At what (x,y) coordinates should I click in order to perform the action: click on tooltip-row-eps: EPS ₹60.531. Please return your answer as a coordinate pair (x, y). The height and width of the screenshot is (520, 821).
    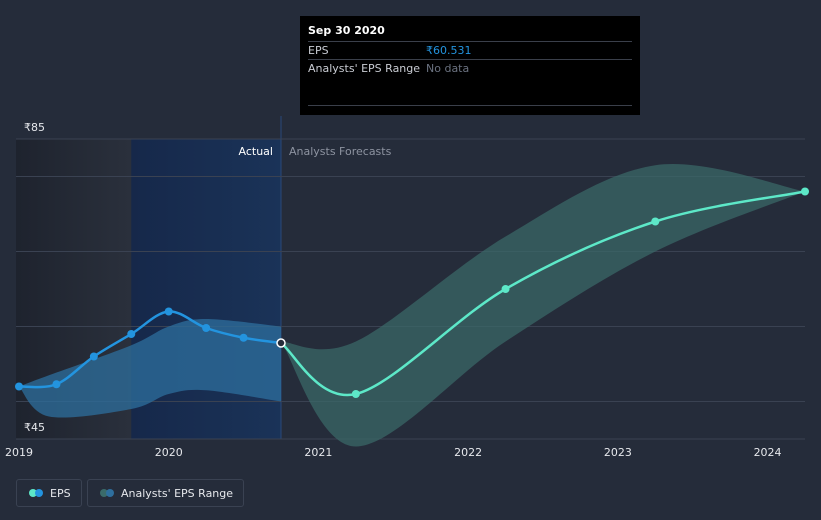
    Looking at the image, I should click on (470, 50).